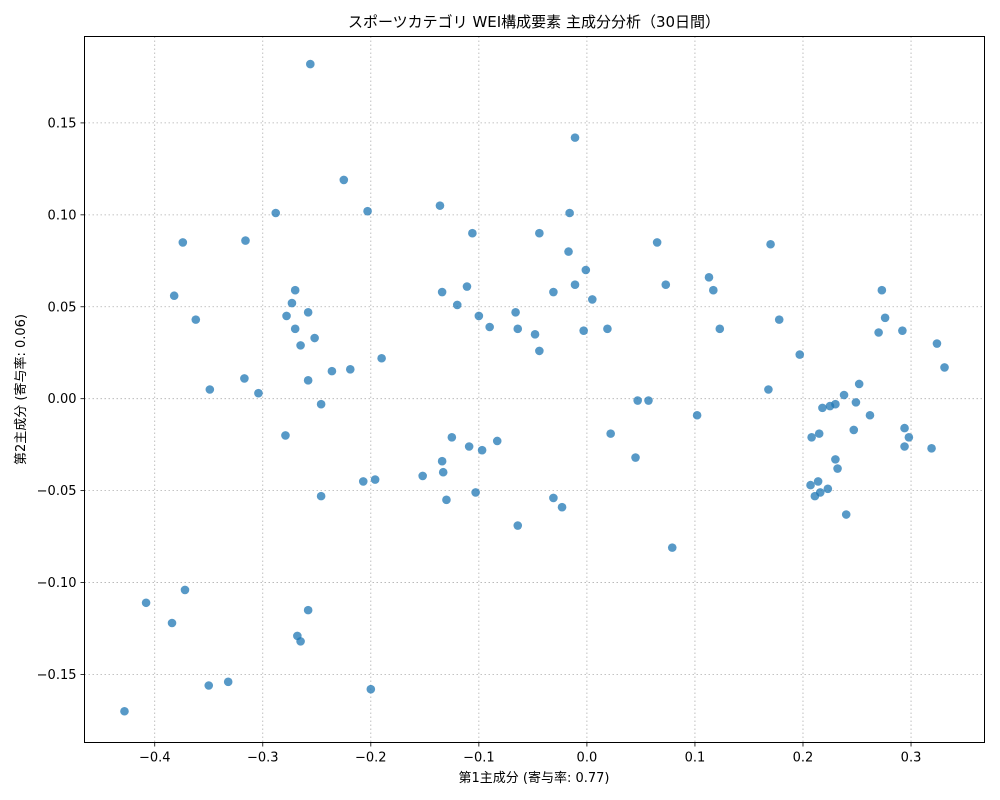 This screenshot has height=800, width=1000. What do you see at coordinates (479, 758) in the screenshot?
I see `x-tick-label: −0.1` at bounding box center [479, 758].